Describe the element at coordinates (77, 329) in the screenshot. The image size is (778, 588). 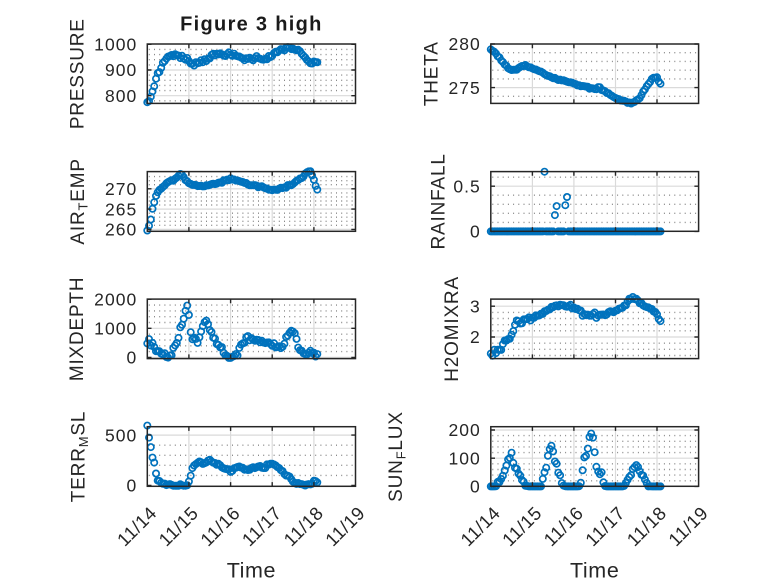
I see `svg-text: MIXDEPTH` at that location.